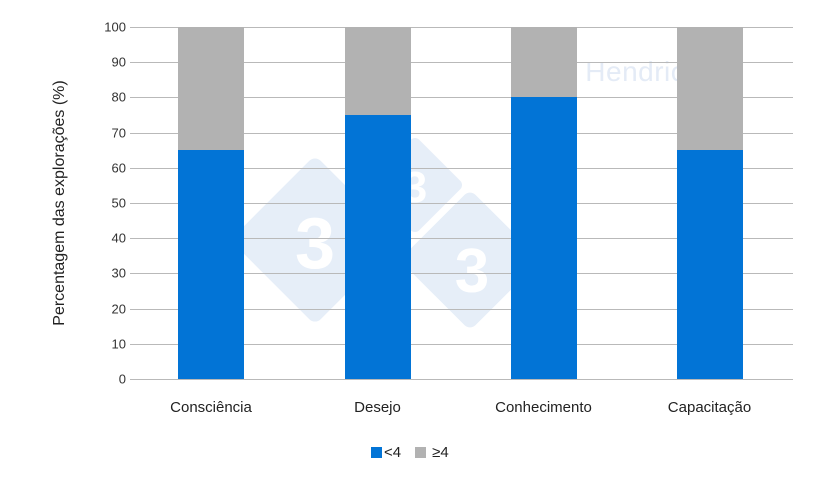 This screenshot has height=487, width=820. Describe the element at coordinates (118, 273) in the screenshot. I see `y-tick-label: 30` at that location.